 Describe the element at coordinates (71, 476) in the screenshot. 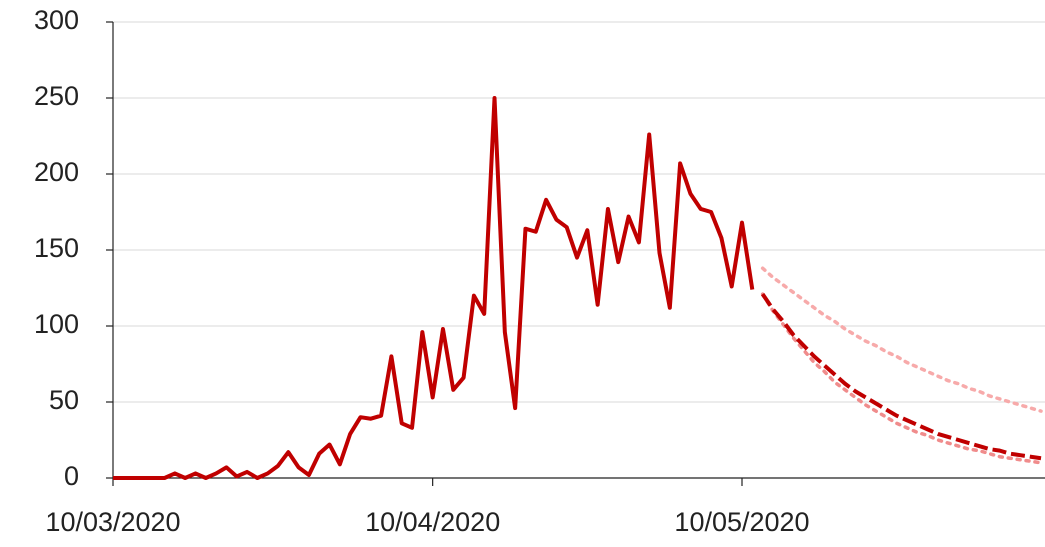

I see `y-tick-label: 0` at that location.